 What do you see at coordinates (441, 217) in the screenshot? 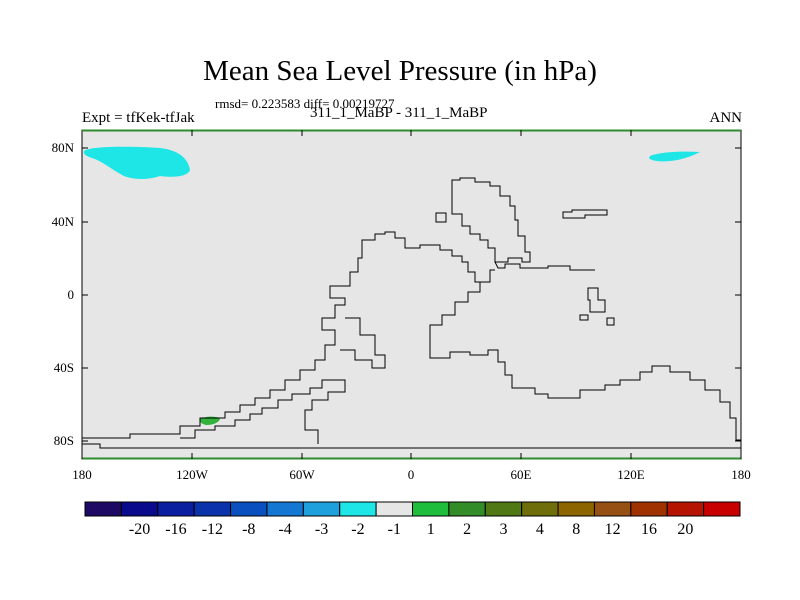
I see `coastline-small-north` at bounding box center [441, 217].